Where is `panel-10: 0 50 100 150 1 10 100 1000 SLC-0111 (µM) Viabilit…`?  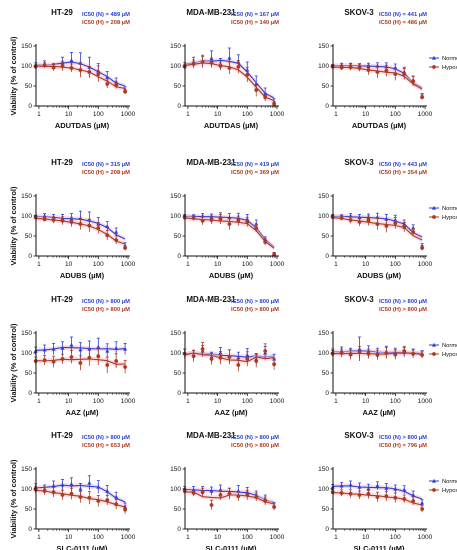 panel-10: 0 50 100 150 1 10 100 1000 SLC-0111 (µM) Viabilit… is located at coordinates (72, 490).